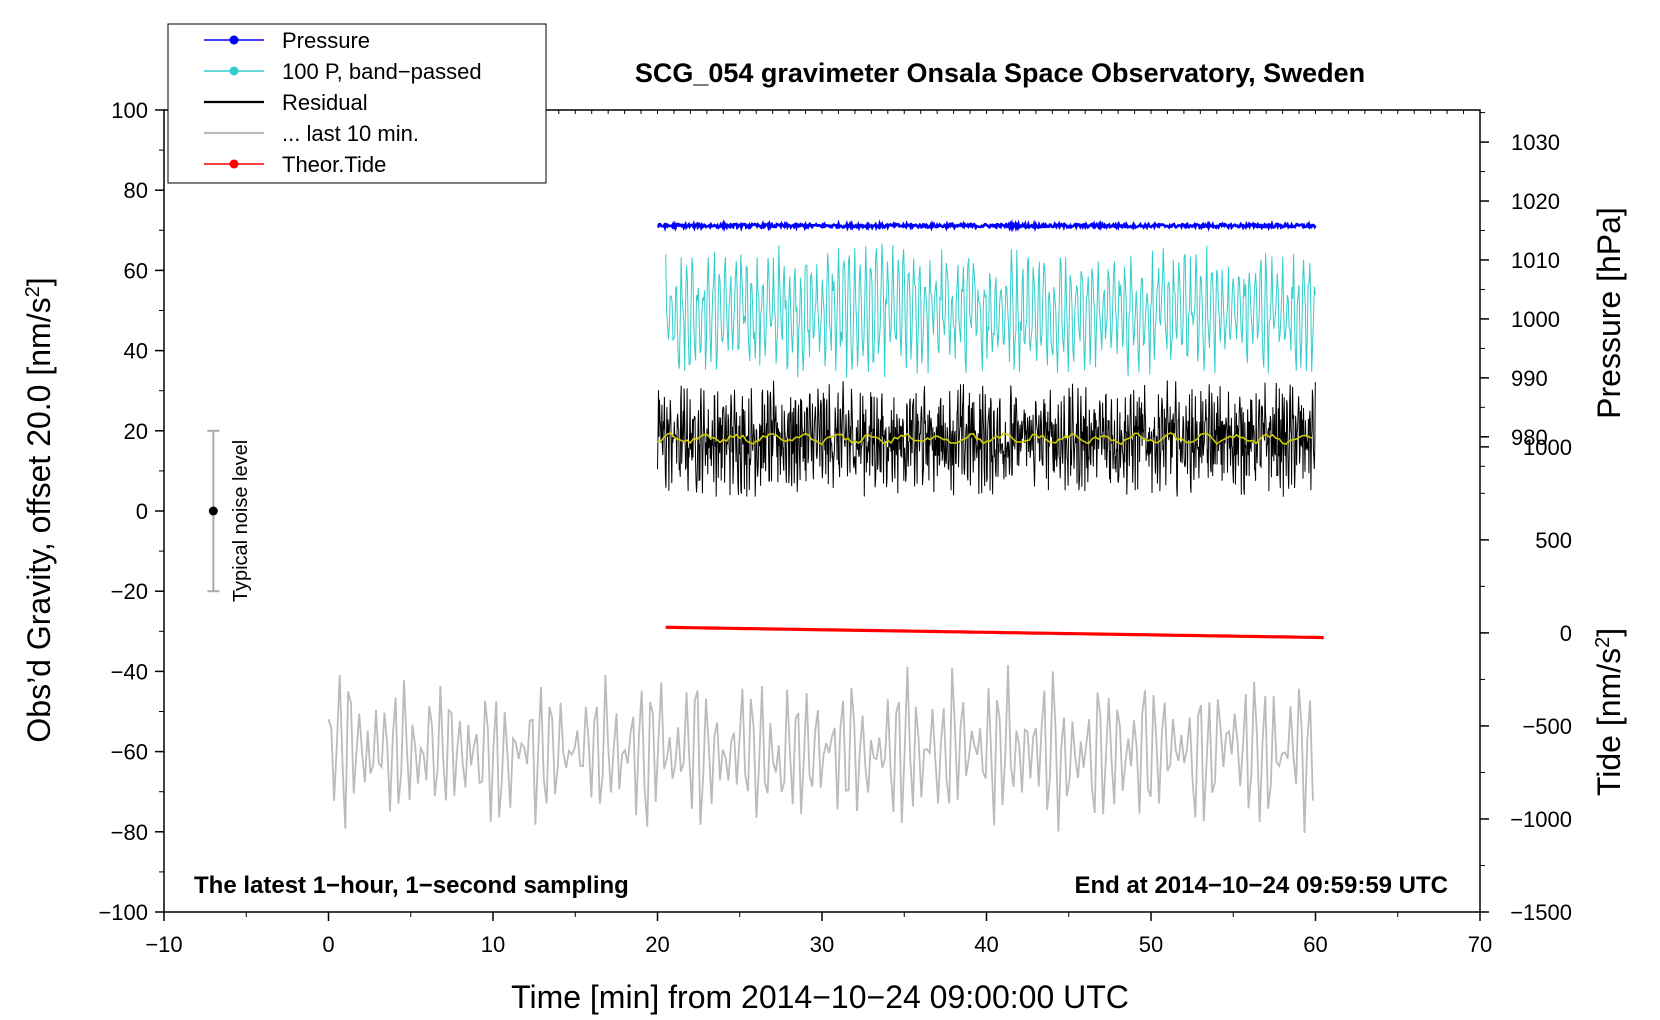 The width and height of the screenshot is (1660, 1020). I want to click on y-tick-label: 80, so click(136, 190).